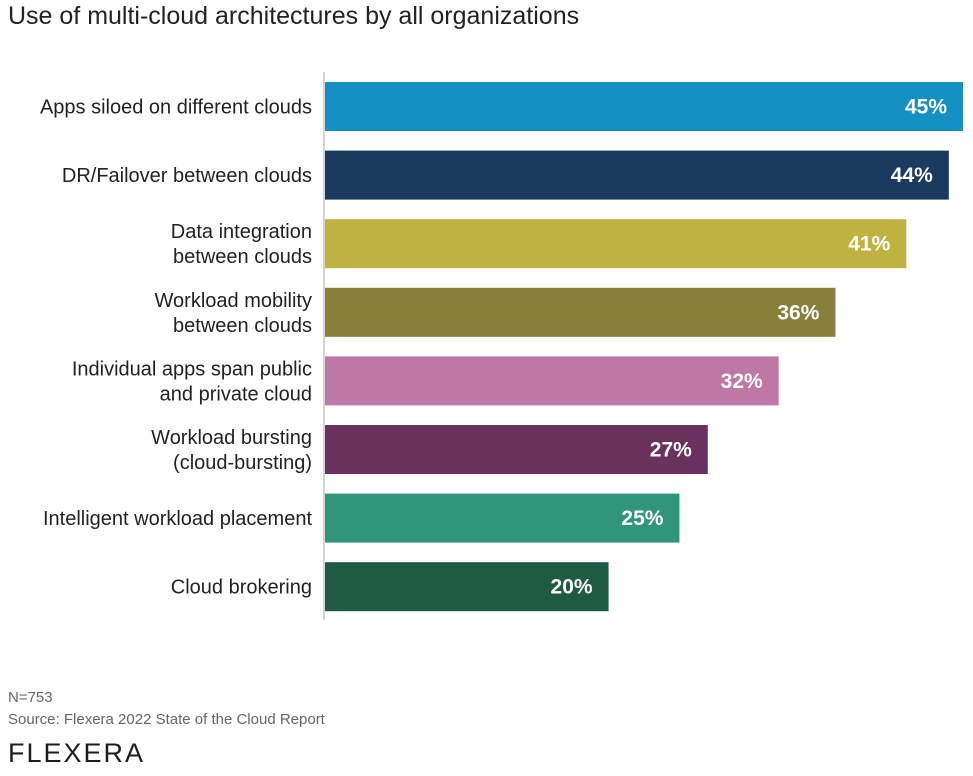  Describe the element at coordinates (30, 697) in the screenshot. I see `sample-size-note: N=753` at that location.